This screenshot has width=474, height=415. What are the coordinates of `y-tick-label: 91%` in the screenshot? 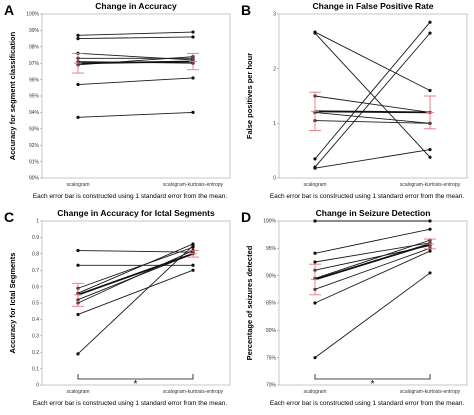 It's located at (34, 162).